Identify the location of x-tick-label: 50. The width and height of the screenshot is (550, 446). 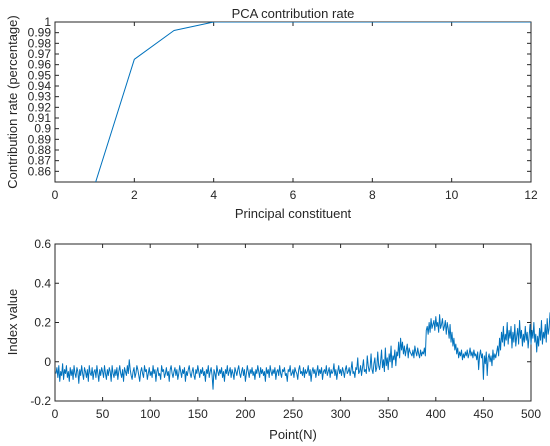
(103, 414).